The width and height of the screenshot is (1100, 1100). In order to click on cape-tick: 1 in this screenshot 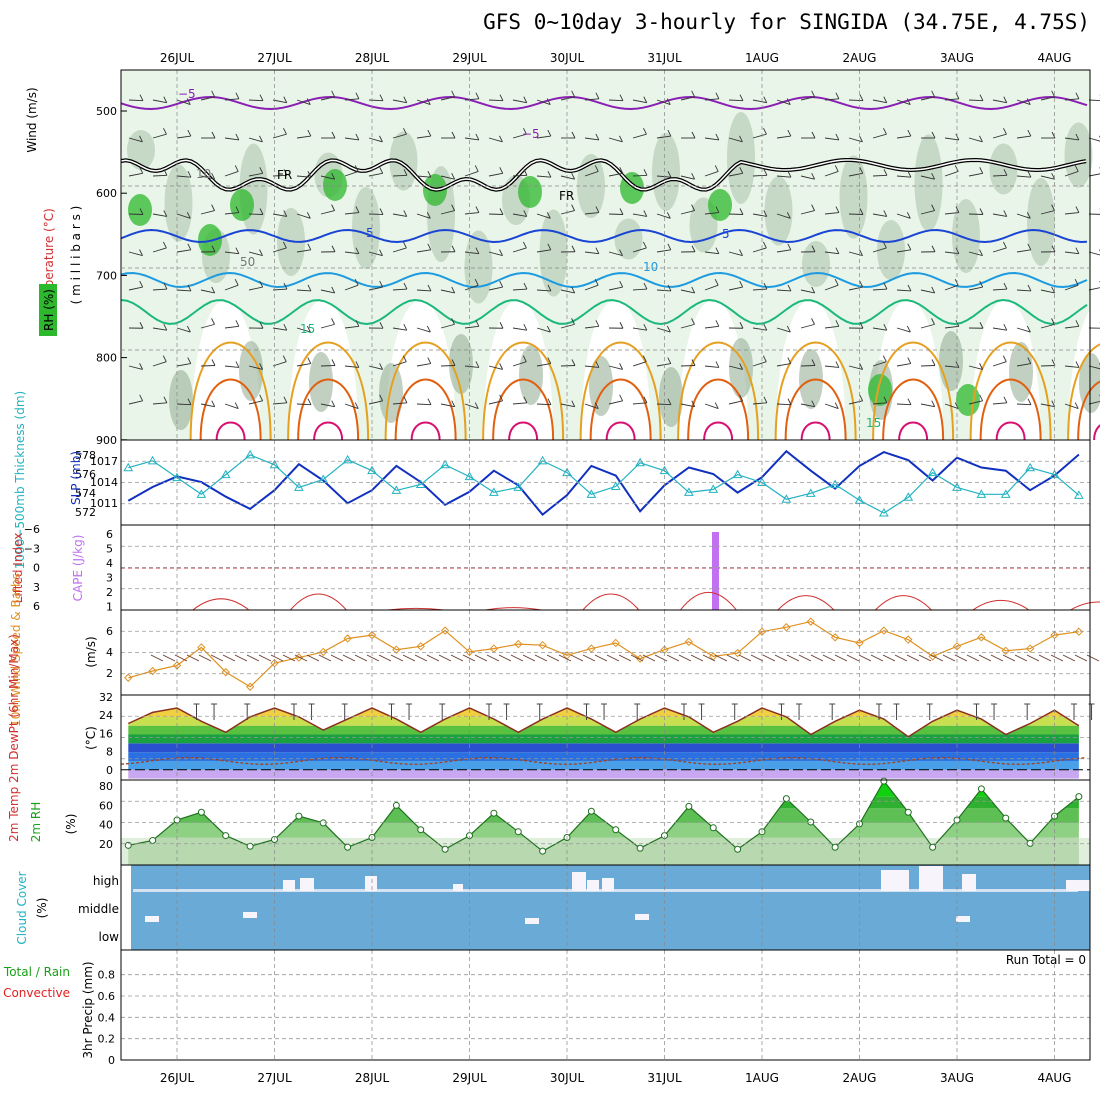, I will do `click(109, 607)`.